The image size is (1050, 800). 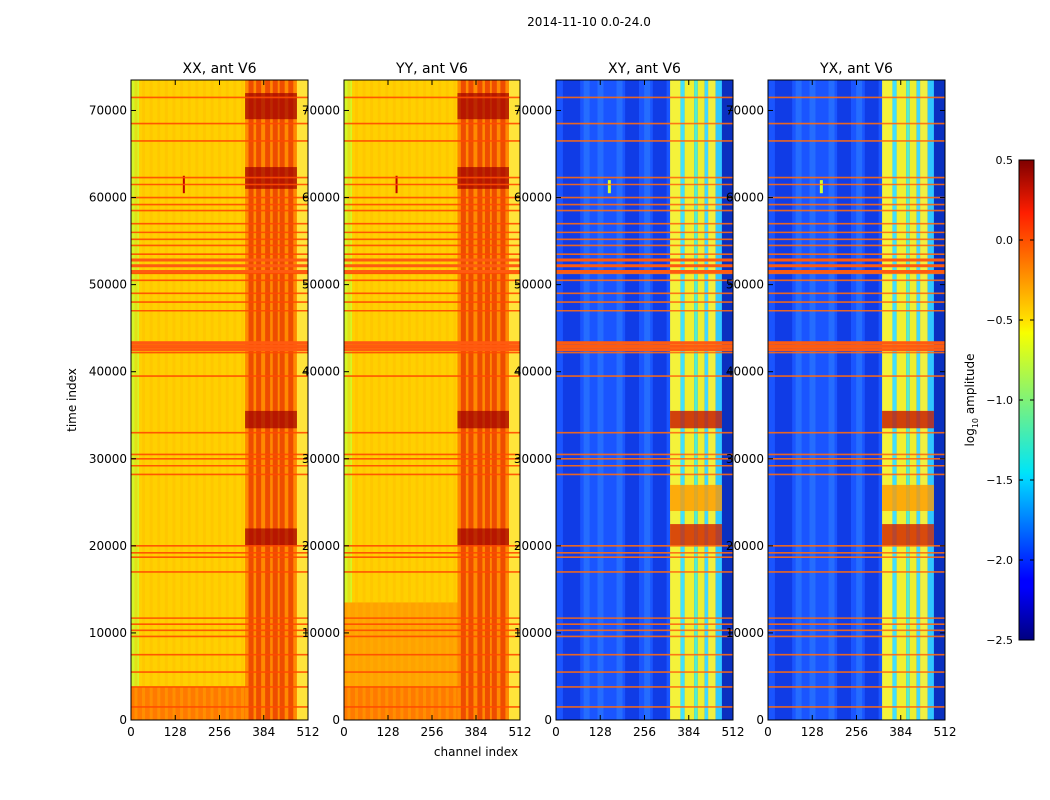 I want to click on colorbar-tick-label: −1.0, so click(x=999, y=400).